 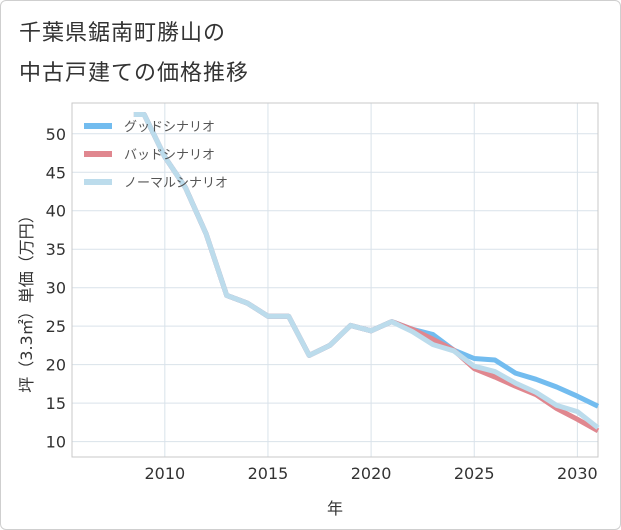 I want to click on chart-title-line1: 千葉県鋸南町勝山の, so click(x=123, y=33).